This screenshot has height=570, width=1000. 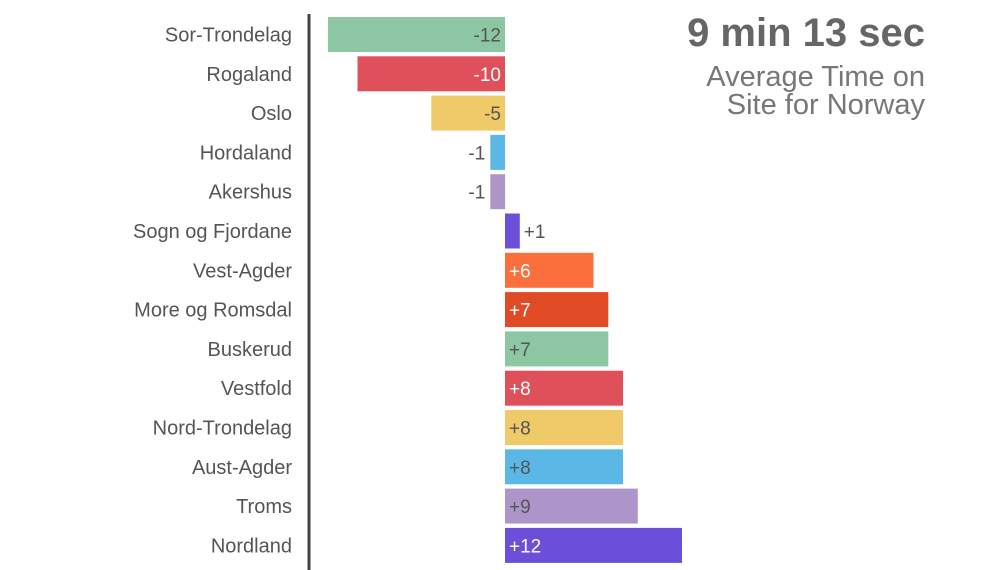 What do you see at coordinates (246, 153) in the screenshot?
I see `category-label: Hordaland` at bounding box center [246, 153].